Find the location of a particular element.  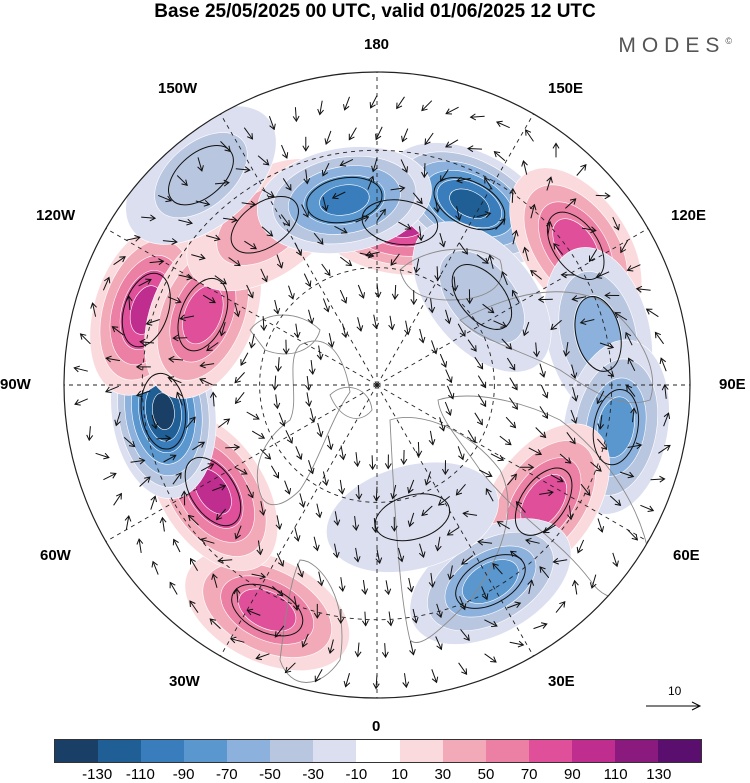

lon-label-150w: 150W is located at coordinates (178, 88).